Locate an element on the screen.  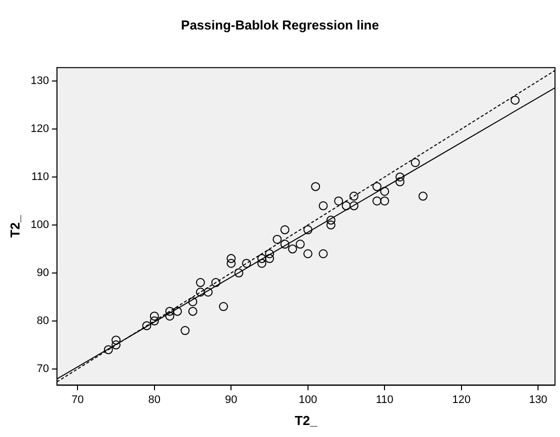
chart-title: Passing-Bablok Regression line is located at coordinates (280, 24).